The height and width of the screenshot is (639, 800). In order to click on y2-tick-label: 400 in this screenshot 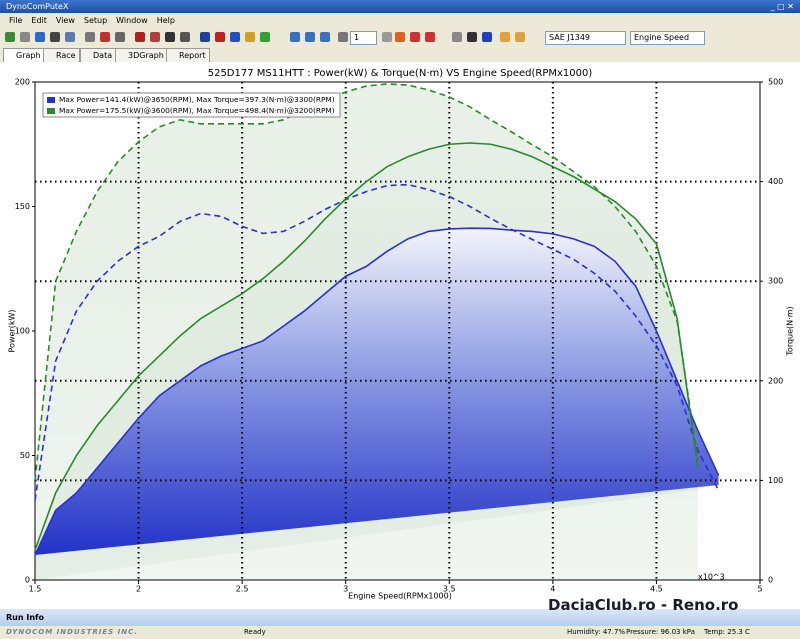, I will do `click(775, 181)`.